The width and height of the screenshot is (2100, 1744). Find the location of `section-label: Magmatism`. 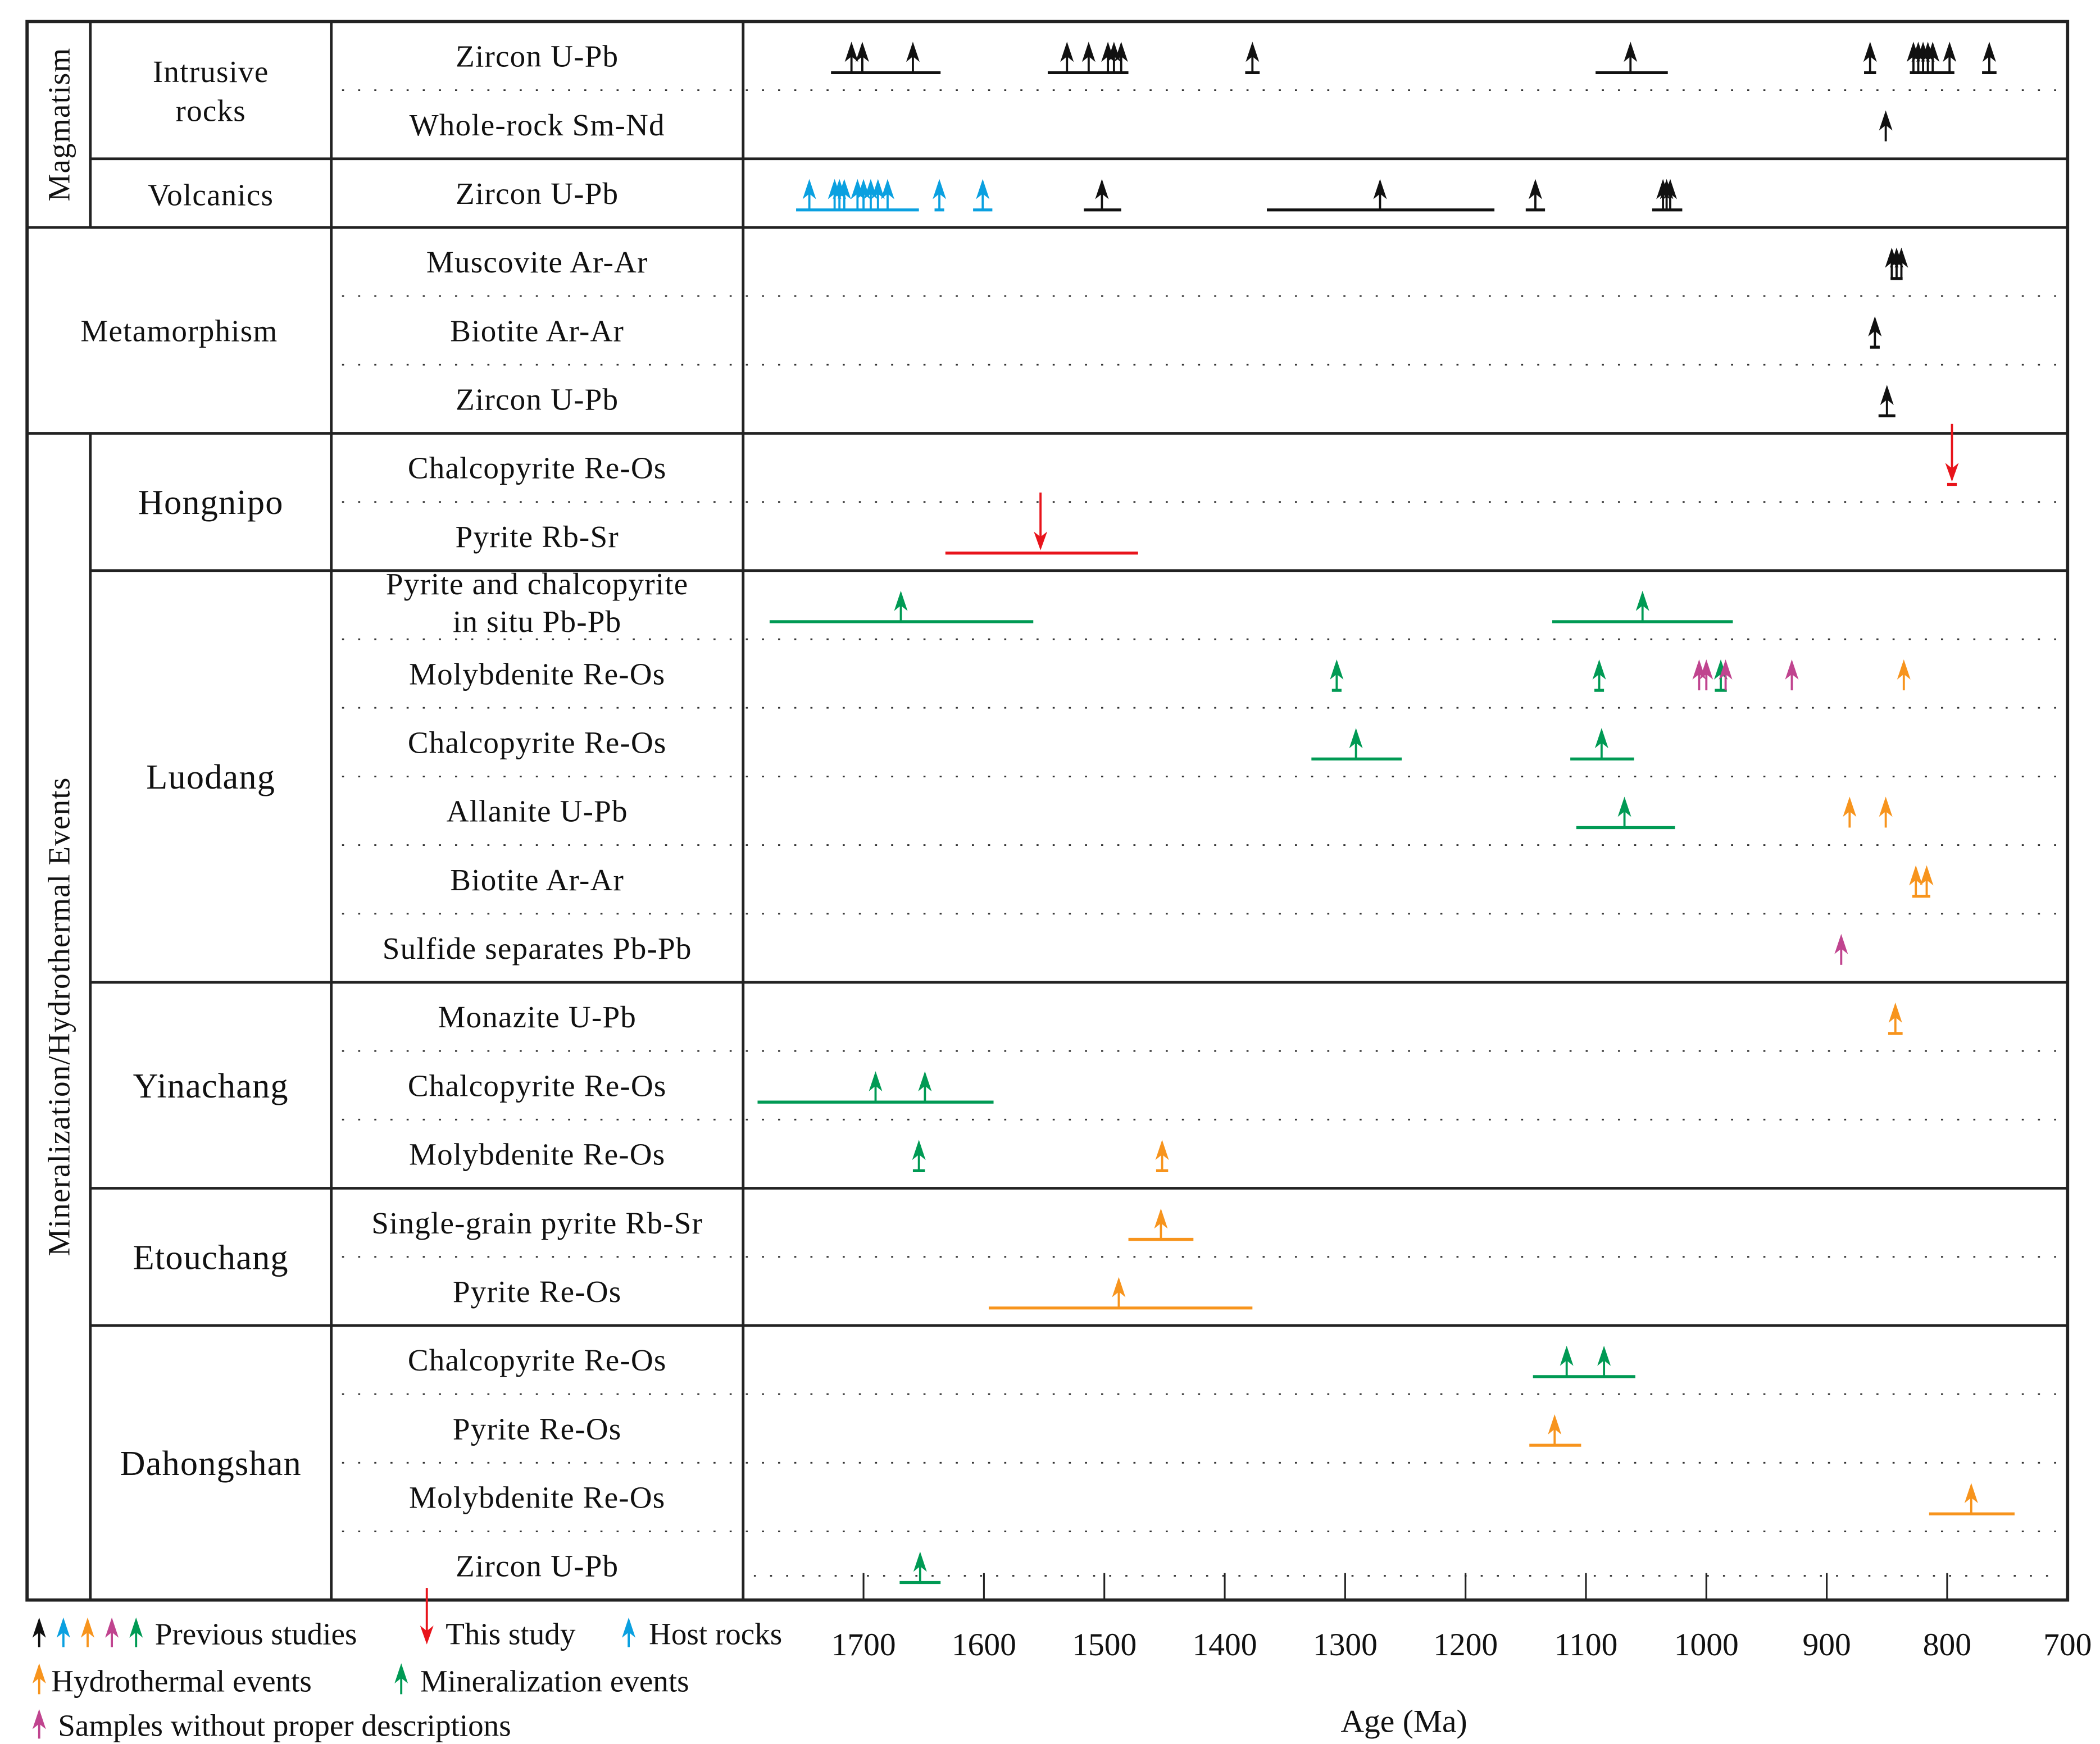

section-label: Magmatism is located at coordinates (59, 125).